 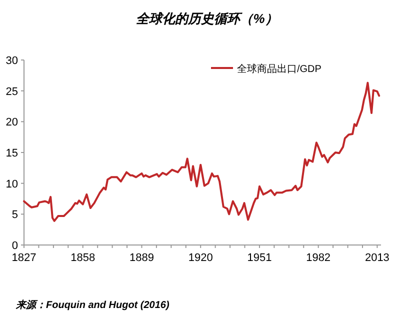 What do you see at coordinates (83, 258) in the screenshot?
I see `x-tick-label: 1858` at bounding box center [83, 258].